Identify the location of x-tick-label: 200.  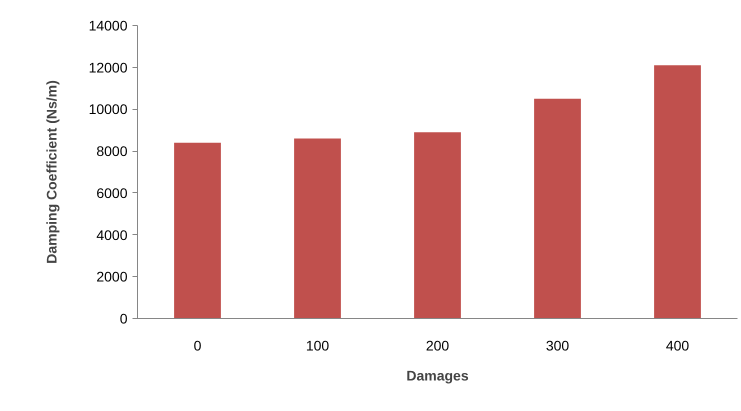
(438, 346).